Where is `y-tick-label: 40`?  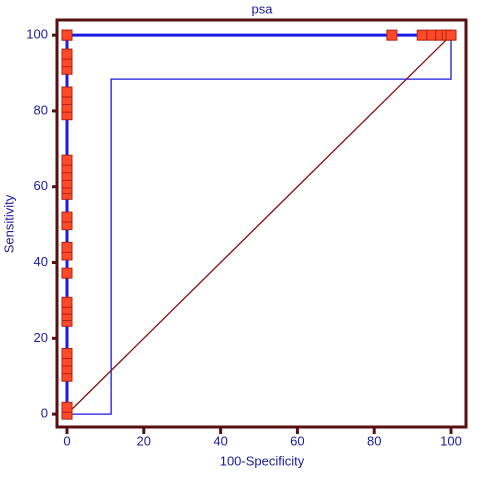
y-tick-label: 40 is located at coordinates (41, 261).